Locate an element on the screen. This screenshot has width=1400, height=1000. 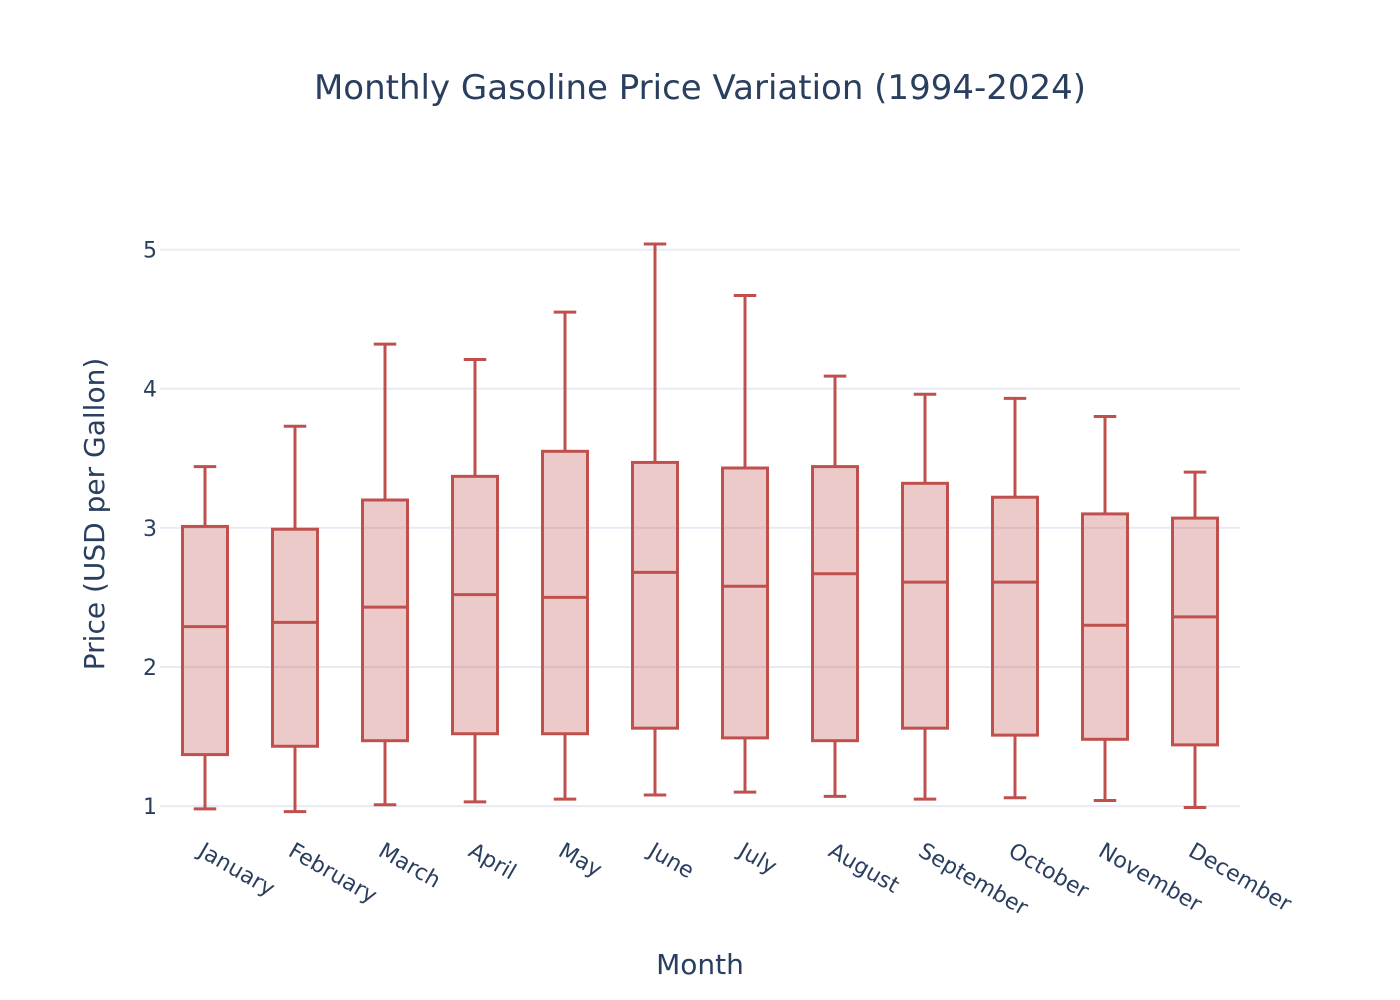
x-tick-label: June is located at coordinates (670, 861).